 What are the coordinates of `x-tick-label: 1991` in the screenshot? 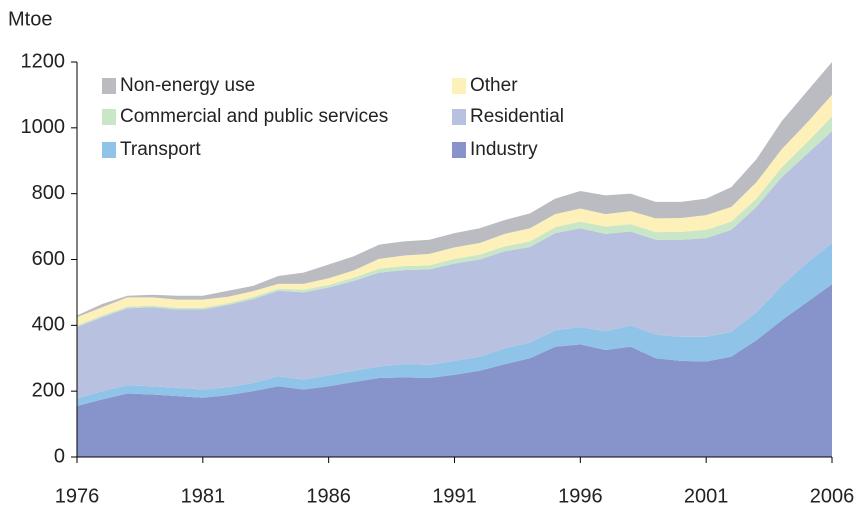 It's located at (454, 496).